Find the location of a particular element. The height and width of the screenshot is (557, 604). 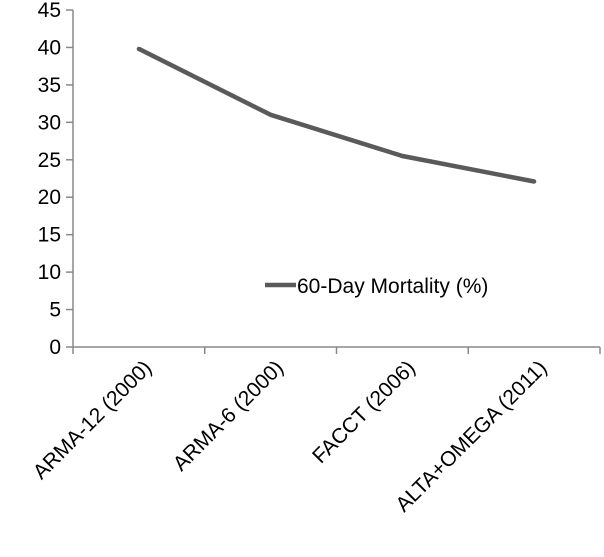

y-tick-label: 15 is located at coordinates (49, 235).